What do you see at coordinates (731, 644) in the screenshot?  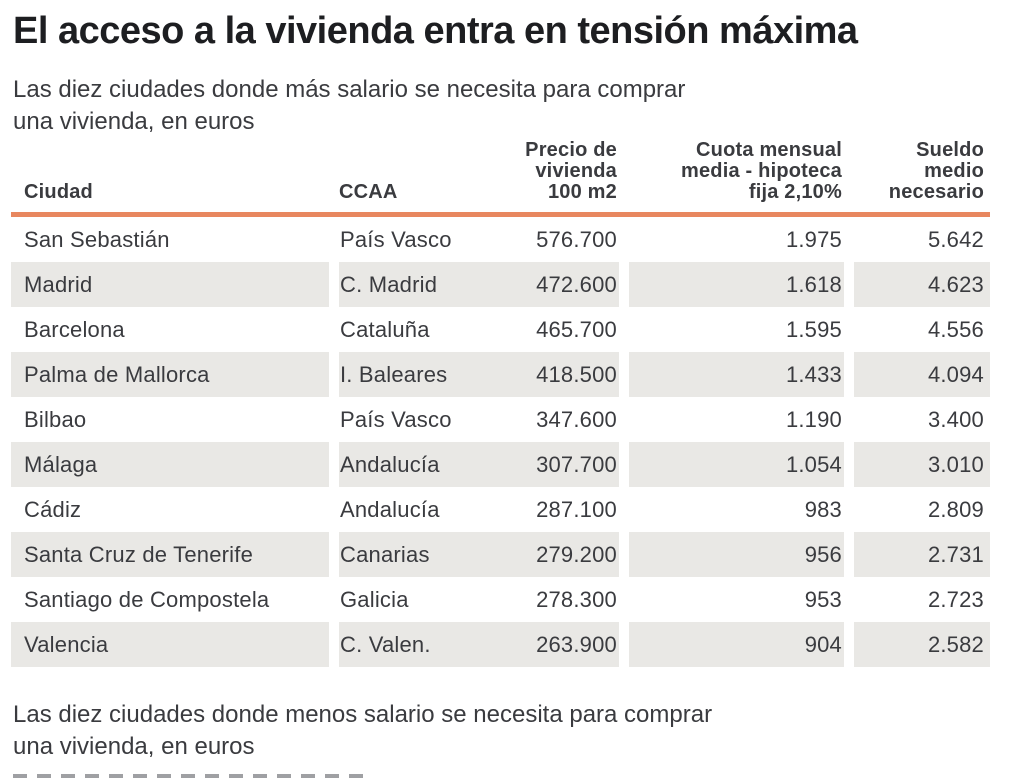 I see `cell-cuota: 904` at bounding box center [731, 644].